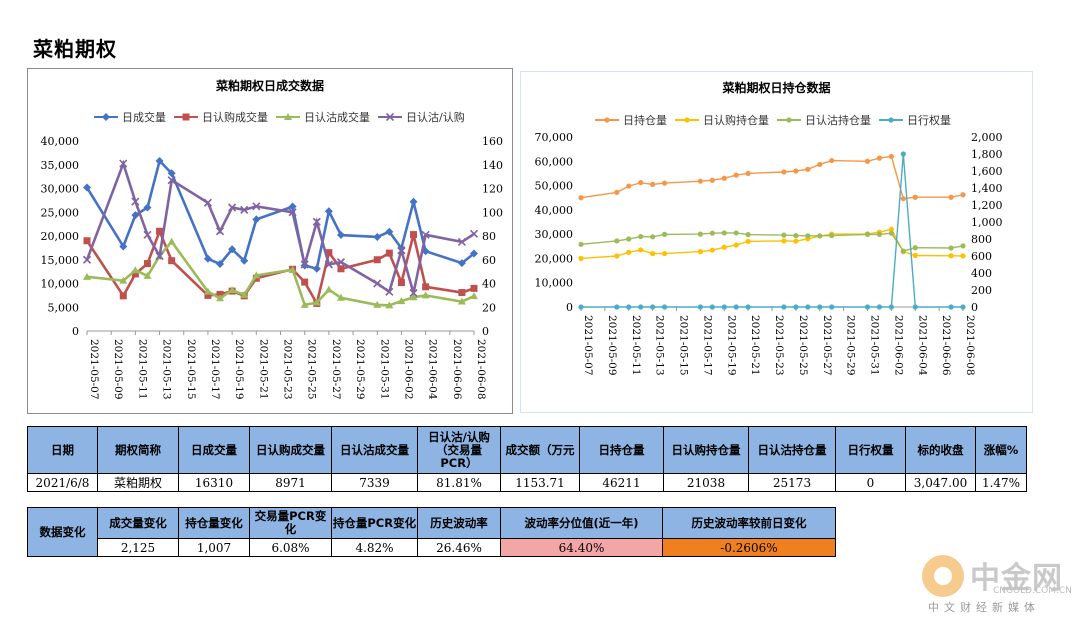  Describe the element at coordinates (981, 290) in the screenshot. I see `y-right-tick-label: 200` at that location.